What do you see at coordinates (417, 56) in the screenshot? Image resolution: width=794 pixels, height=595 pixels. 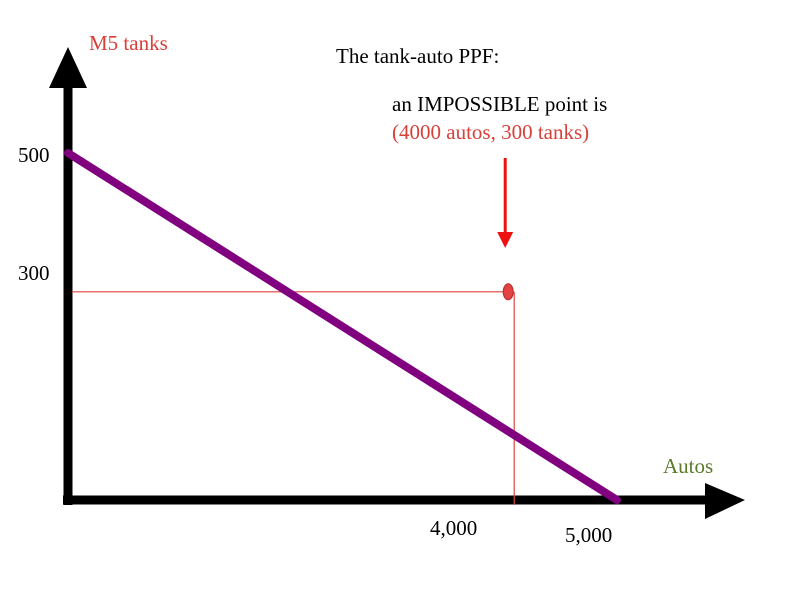 I see `chart-title: The tank-auto PPF:` at bounding box center [417, 56].